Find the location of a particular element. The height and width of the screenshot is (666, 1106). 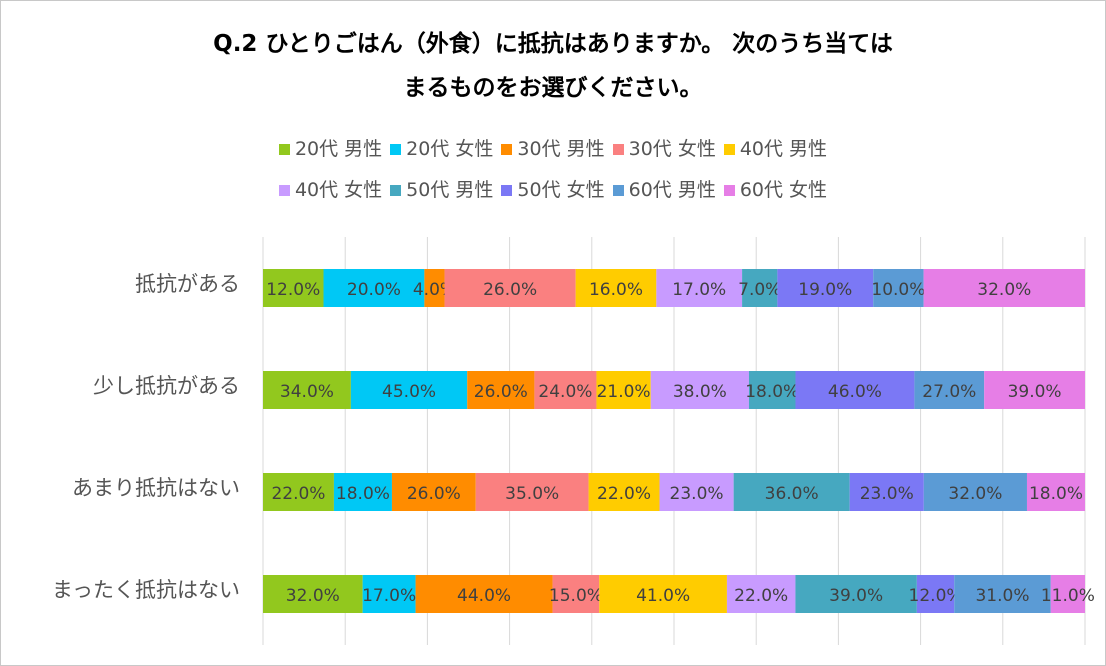

data-label: 10.0% is located at coordinates (898, 290).